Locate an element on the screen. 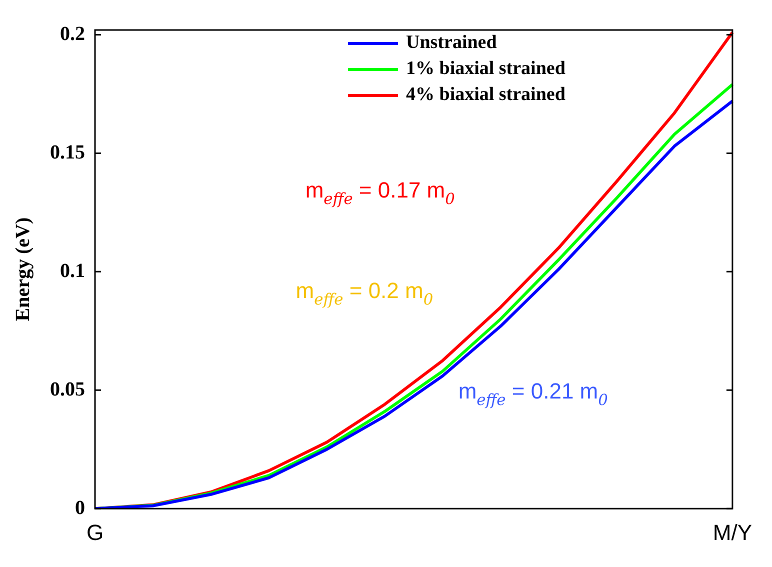 The height and width of the screenshot is (567, 772). y-tick-label: 0.15 is located at coordinates (67, 152).